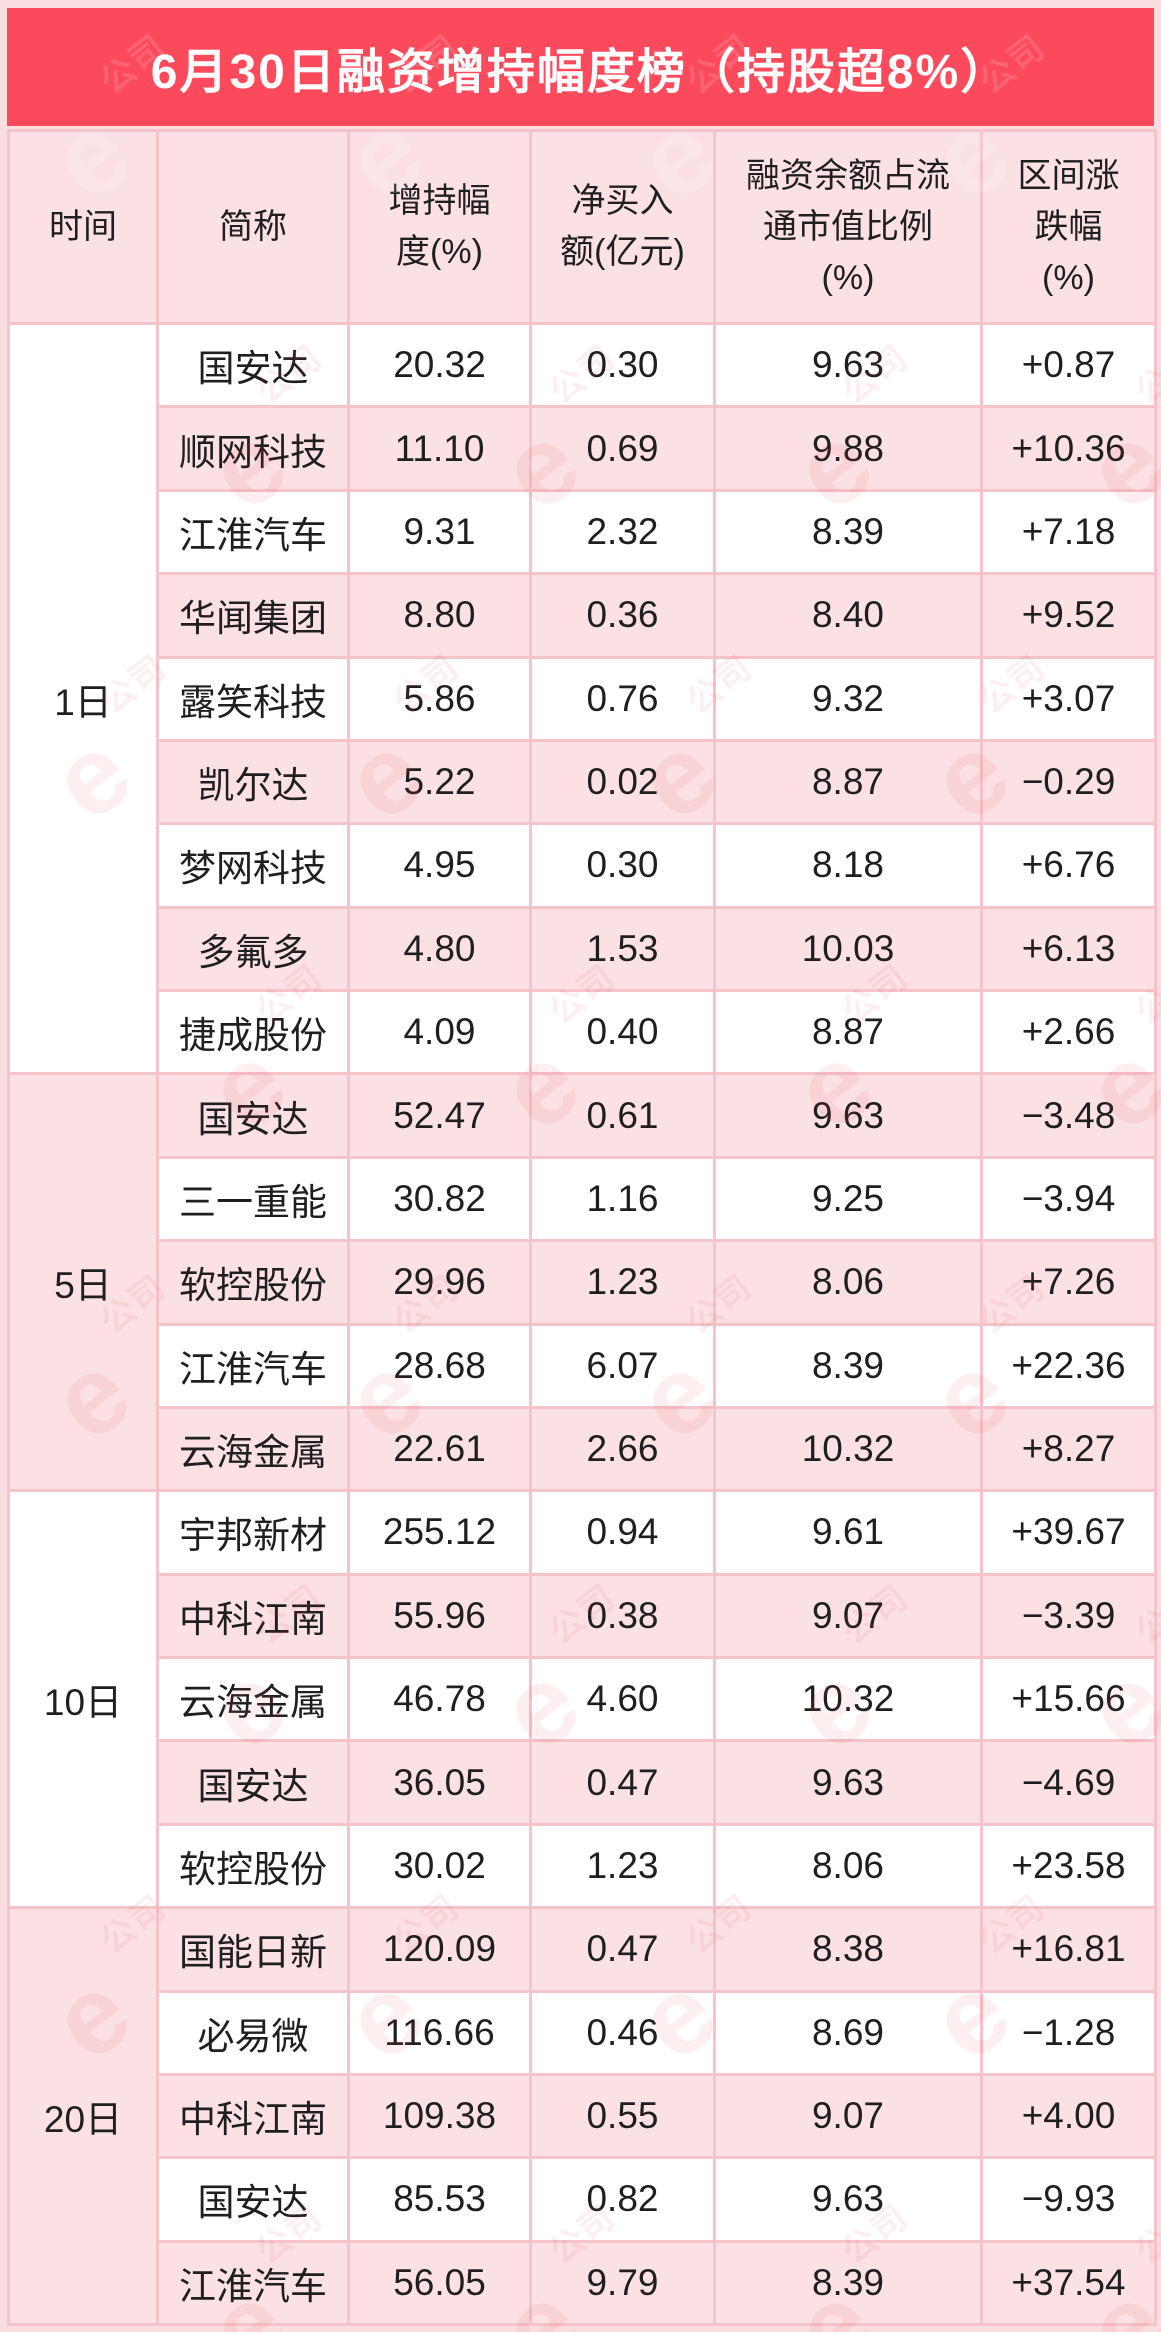 This screenshot has width=1161, height=2332. Describe the element at coordinates (848, 865) in the screenshot. I see `balance-ratio: 8.18` at that location.